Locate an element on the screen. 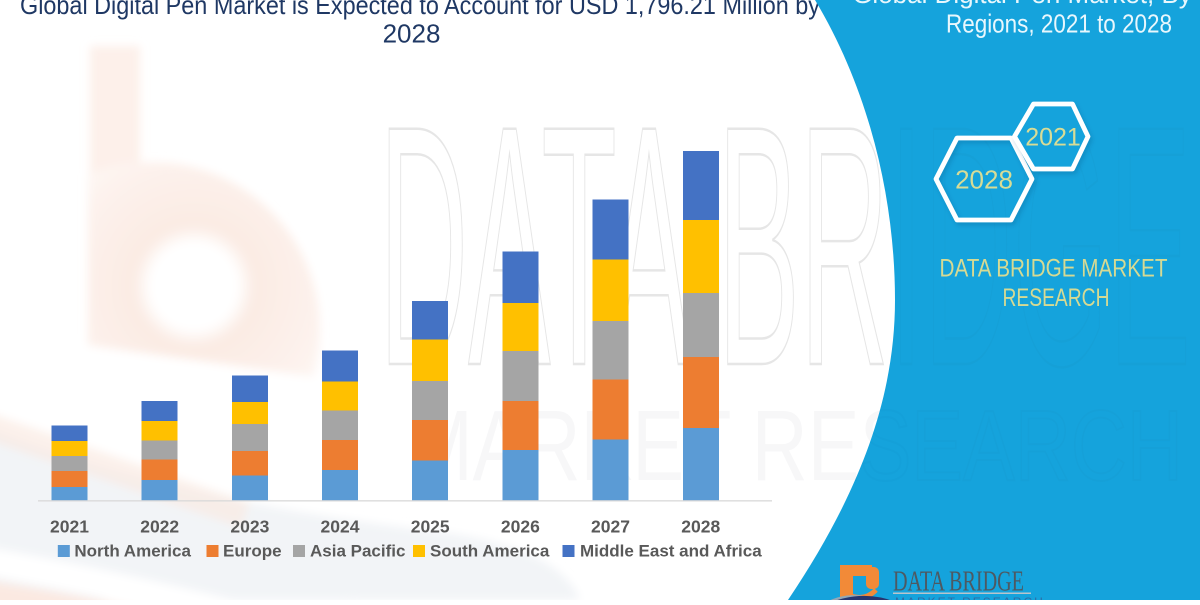 Image resolution: width=1200 pixels, height=605 pixels. svg-text: Regions, 2021 to 2028 is located at coordinates (1059, 24).